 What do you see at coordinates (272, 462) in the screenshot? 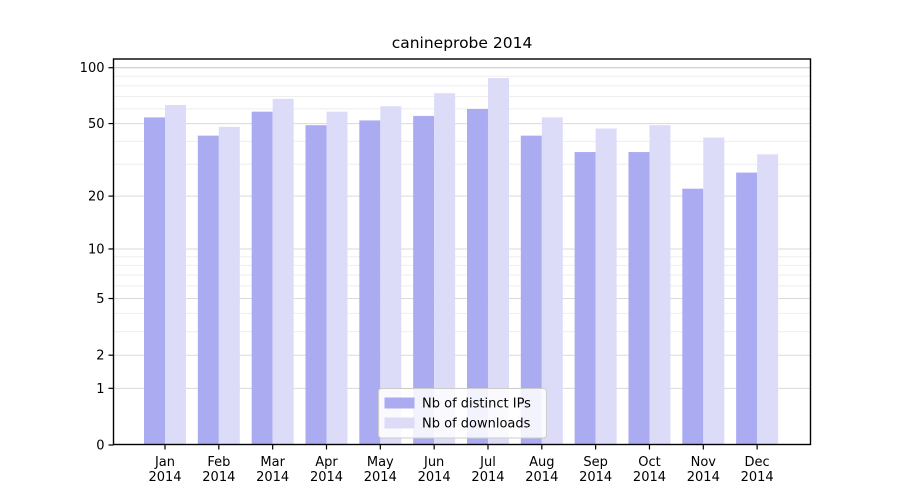
I see `x-tick-label-month: Mar` at bounding box center [272, 462].